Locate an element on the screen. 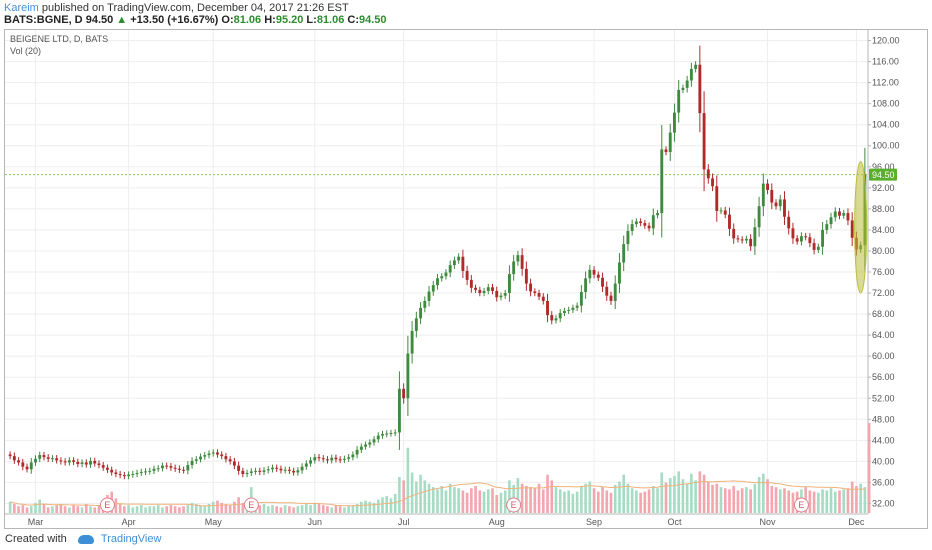 Image resolution: width=932 pixels, height=550 pixels. footer: Created with TradingView is located at coordinates (83, 539).